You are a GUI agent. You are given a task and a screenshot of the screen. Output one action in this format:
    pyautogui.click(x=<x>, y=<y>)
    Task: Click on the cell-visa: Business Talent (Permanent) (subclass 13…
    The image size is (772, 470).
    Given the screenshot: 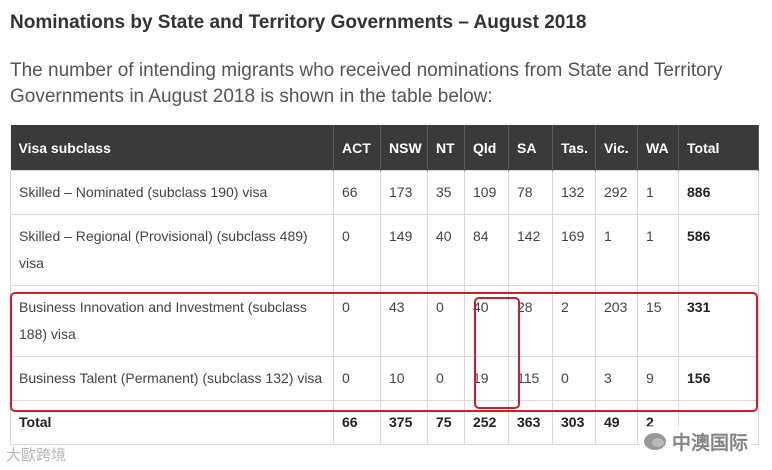 What is the action you would take?
    pyautogui.click(x=172, y=378)
    